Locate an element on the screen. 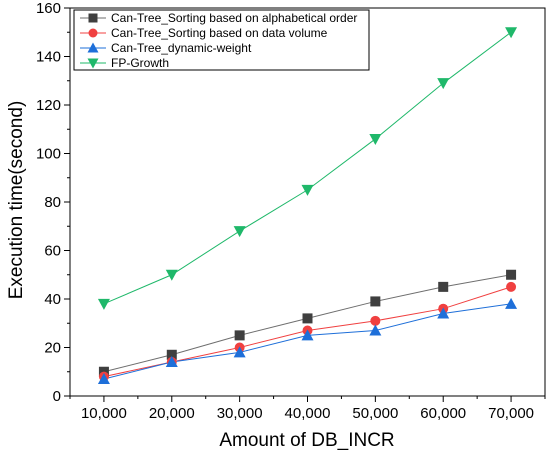 Image resolution: width=550 pixels, height=462 pixels. y-tick-label: 60 is located at coordinates (52, 251).